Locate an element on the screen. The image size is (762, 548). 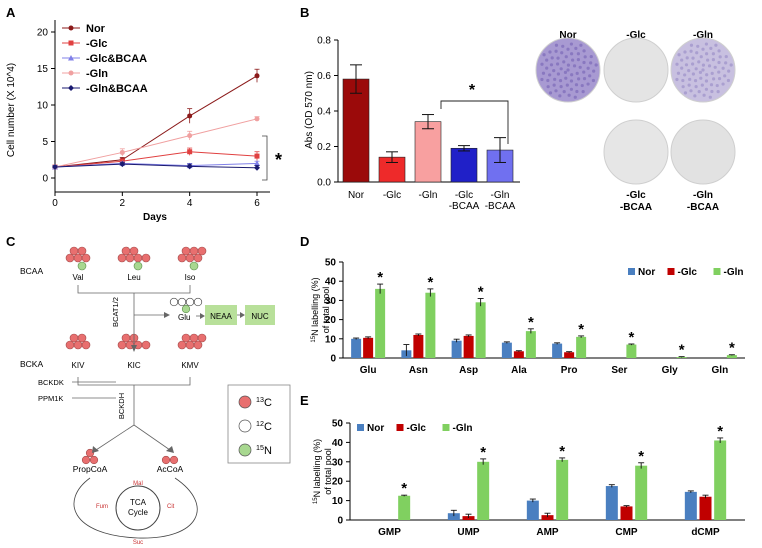
panel-a-xtick-label: 0 is located at coordinates (55, 203).